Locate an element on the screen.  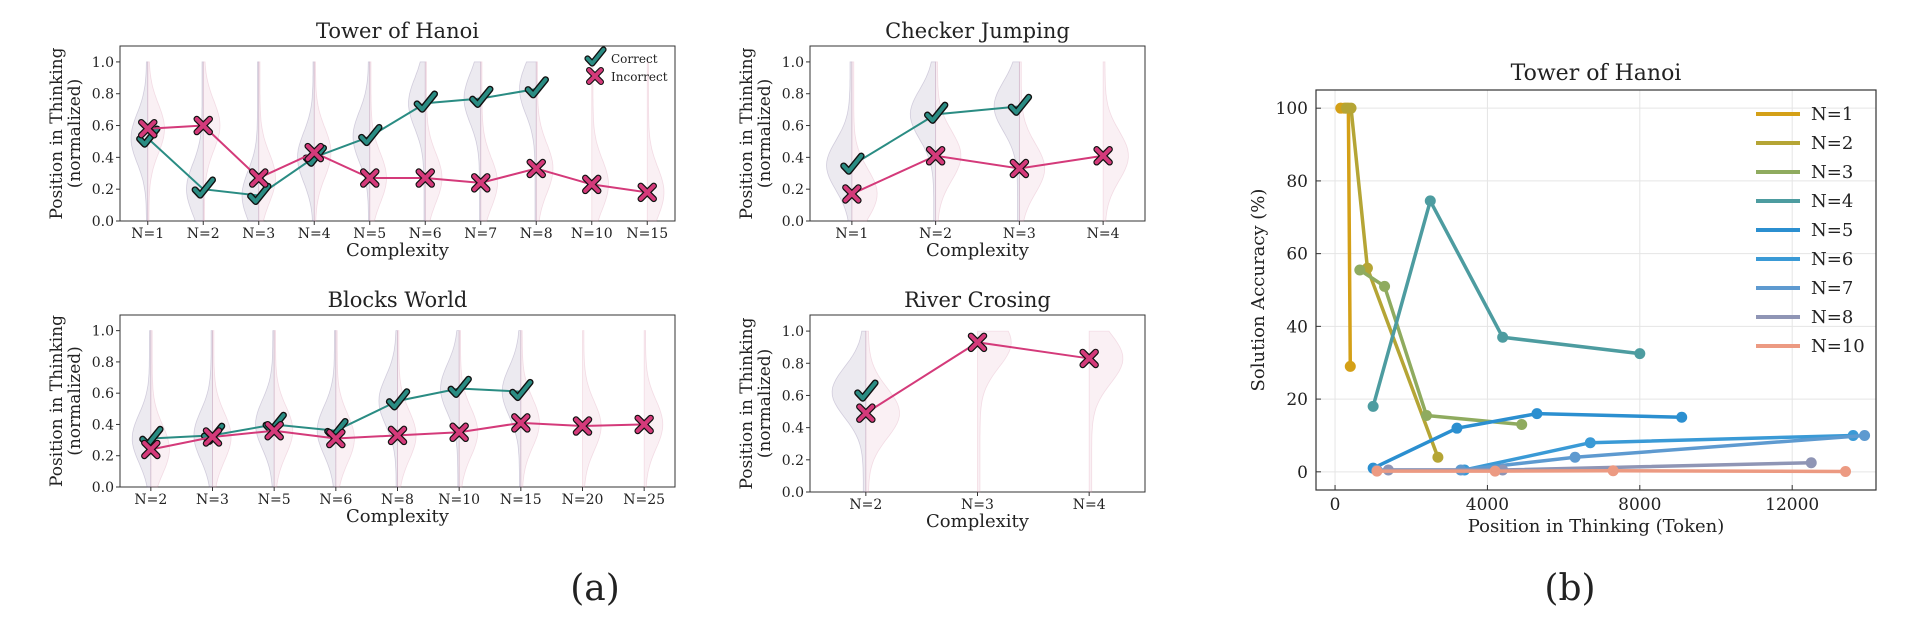
chart-title: Blocks World is located at coordinates (398, 300).